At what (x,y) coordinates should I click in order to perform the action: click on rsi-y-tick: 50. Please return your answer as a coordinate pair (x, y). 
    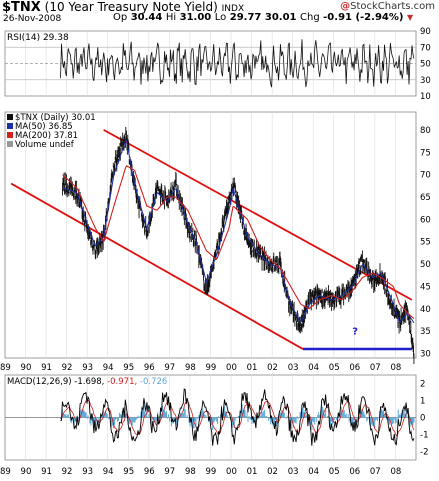
    Looking at the image, I should click on (425, 65).